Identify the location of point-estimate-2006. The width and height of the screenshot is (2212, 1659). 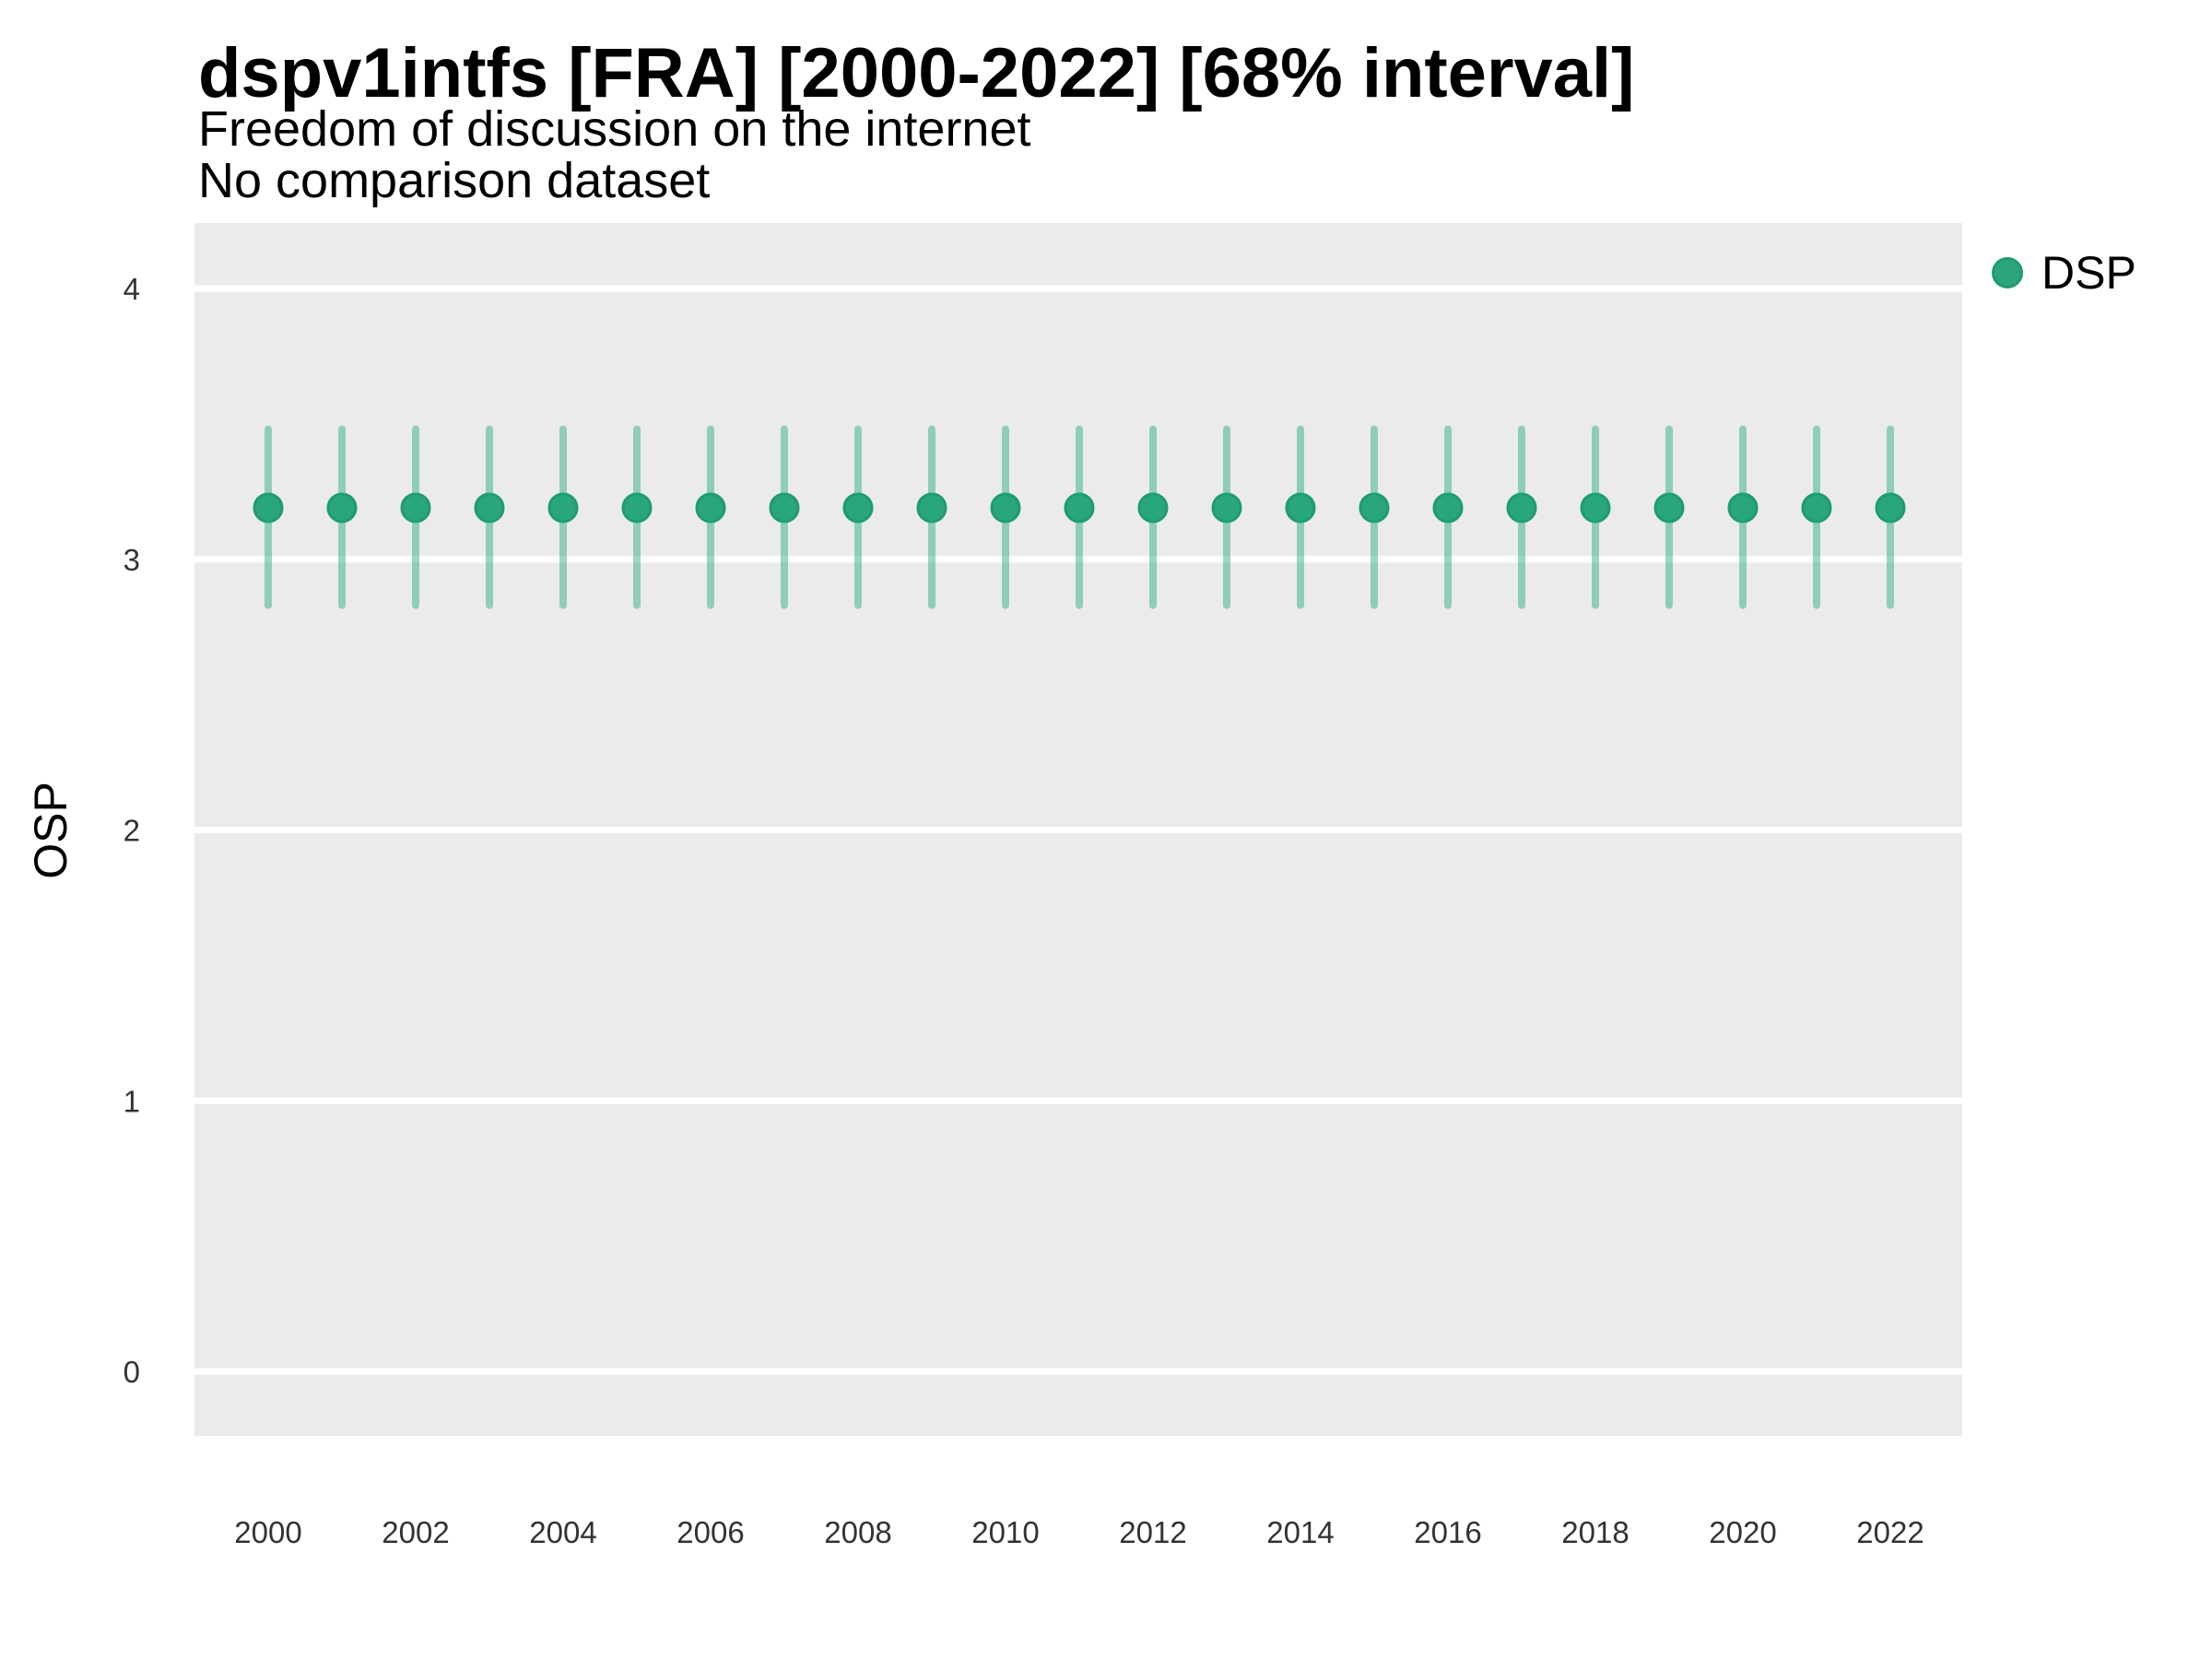
(710, 508).